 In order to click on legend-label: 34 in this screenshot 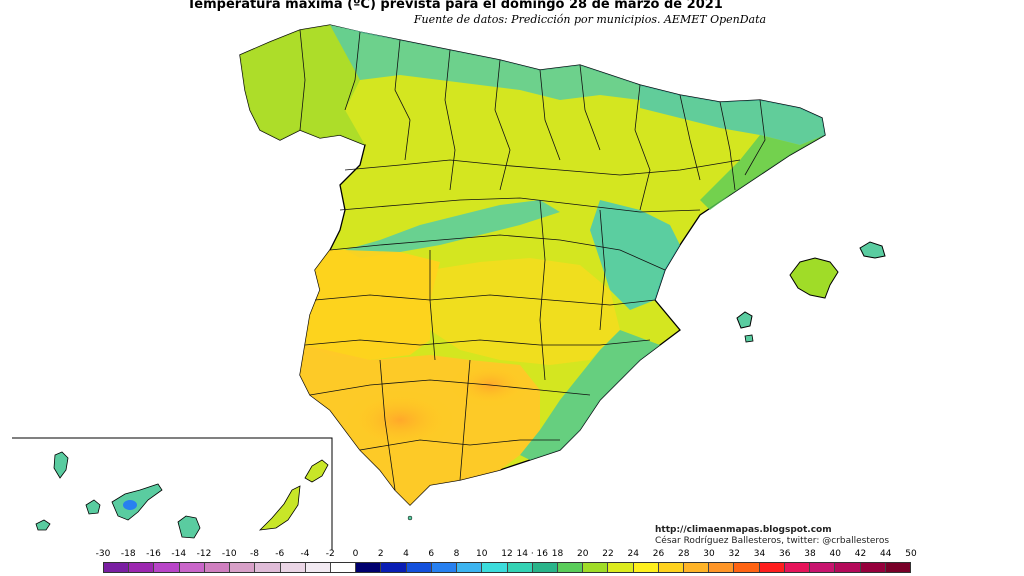, I will do `click(759, 554)`.